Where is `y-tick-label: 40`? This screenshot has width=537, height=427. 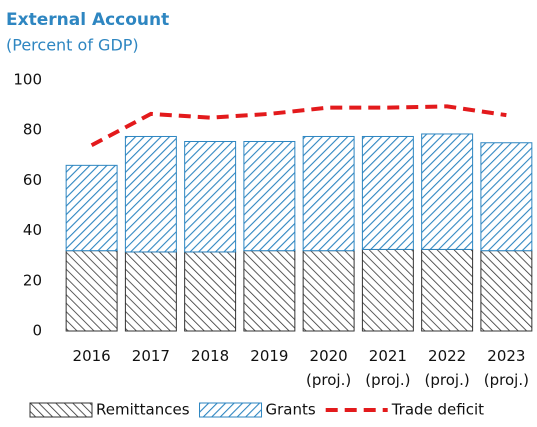
y-tick-label: 40 is located at coordinates (32, 230).